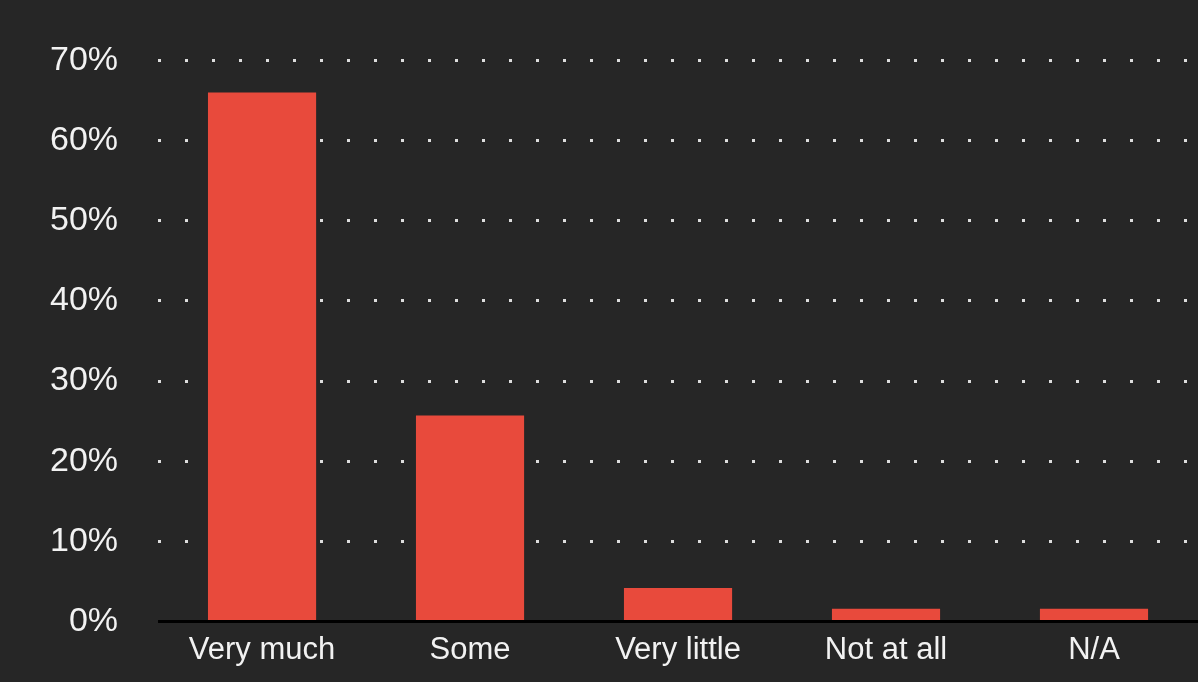 This screenshot has height=682, width=1198. What do you see at coordinates (678, 648) in the screenshot?
I see `x-tick-label: Very little` at bounding box center [678, 648].